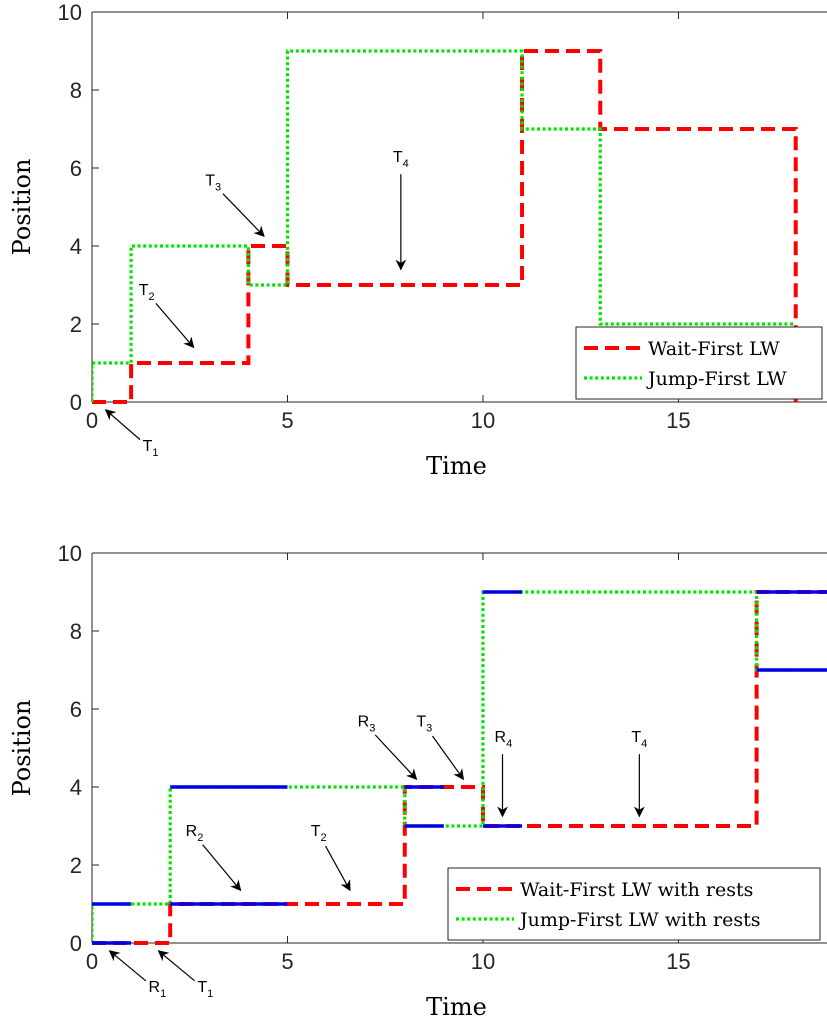  I want to click on legend-label: Jump-First LW, so click(716, 379).